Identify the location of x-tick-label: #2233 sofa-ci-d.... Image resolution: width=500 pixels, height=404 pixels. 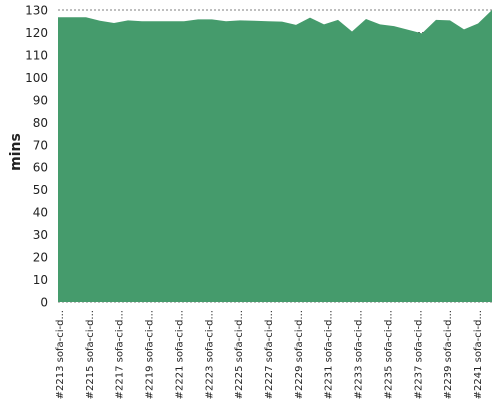
(359, 354).